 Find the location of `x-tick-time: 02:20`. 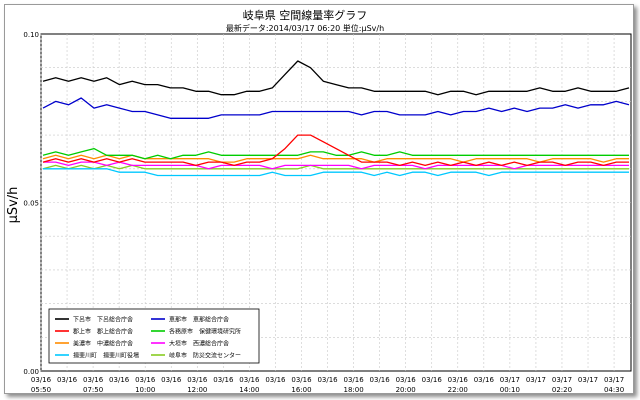

x-tick-time: 02:20 is located at coordinates (562, 389).